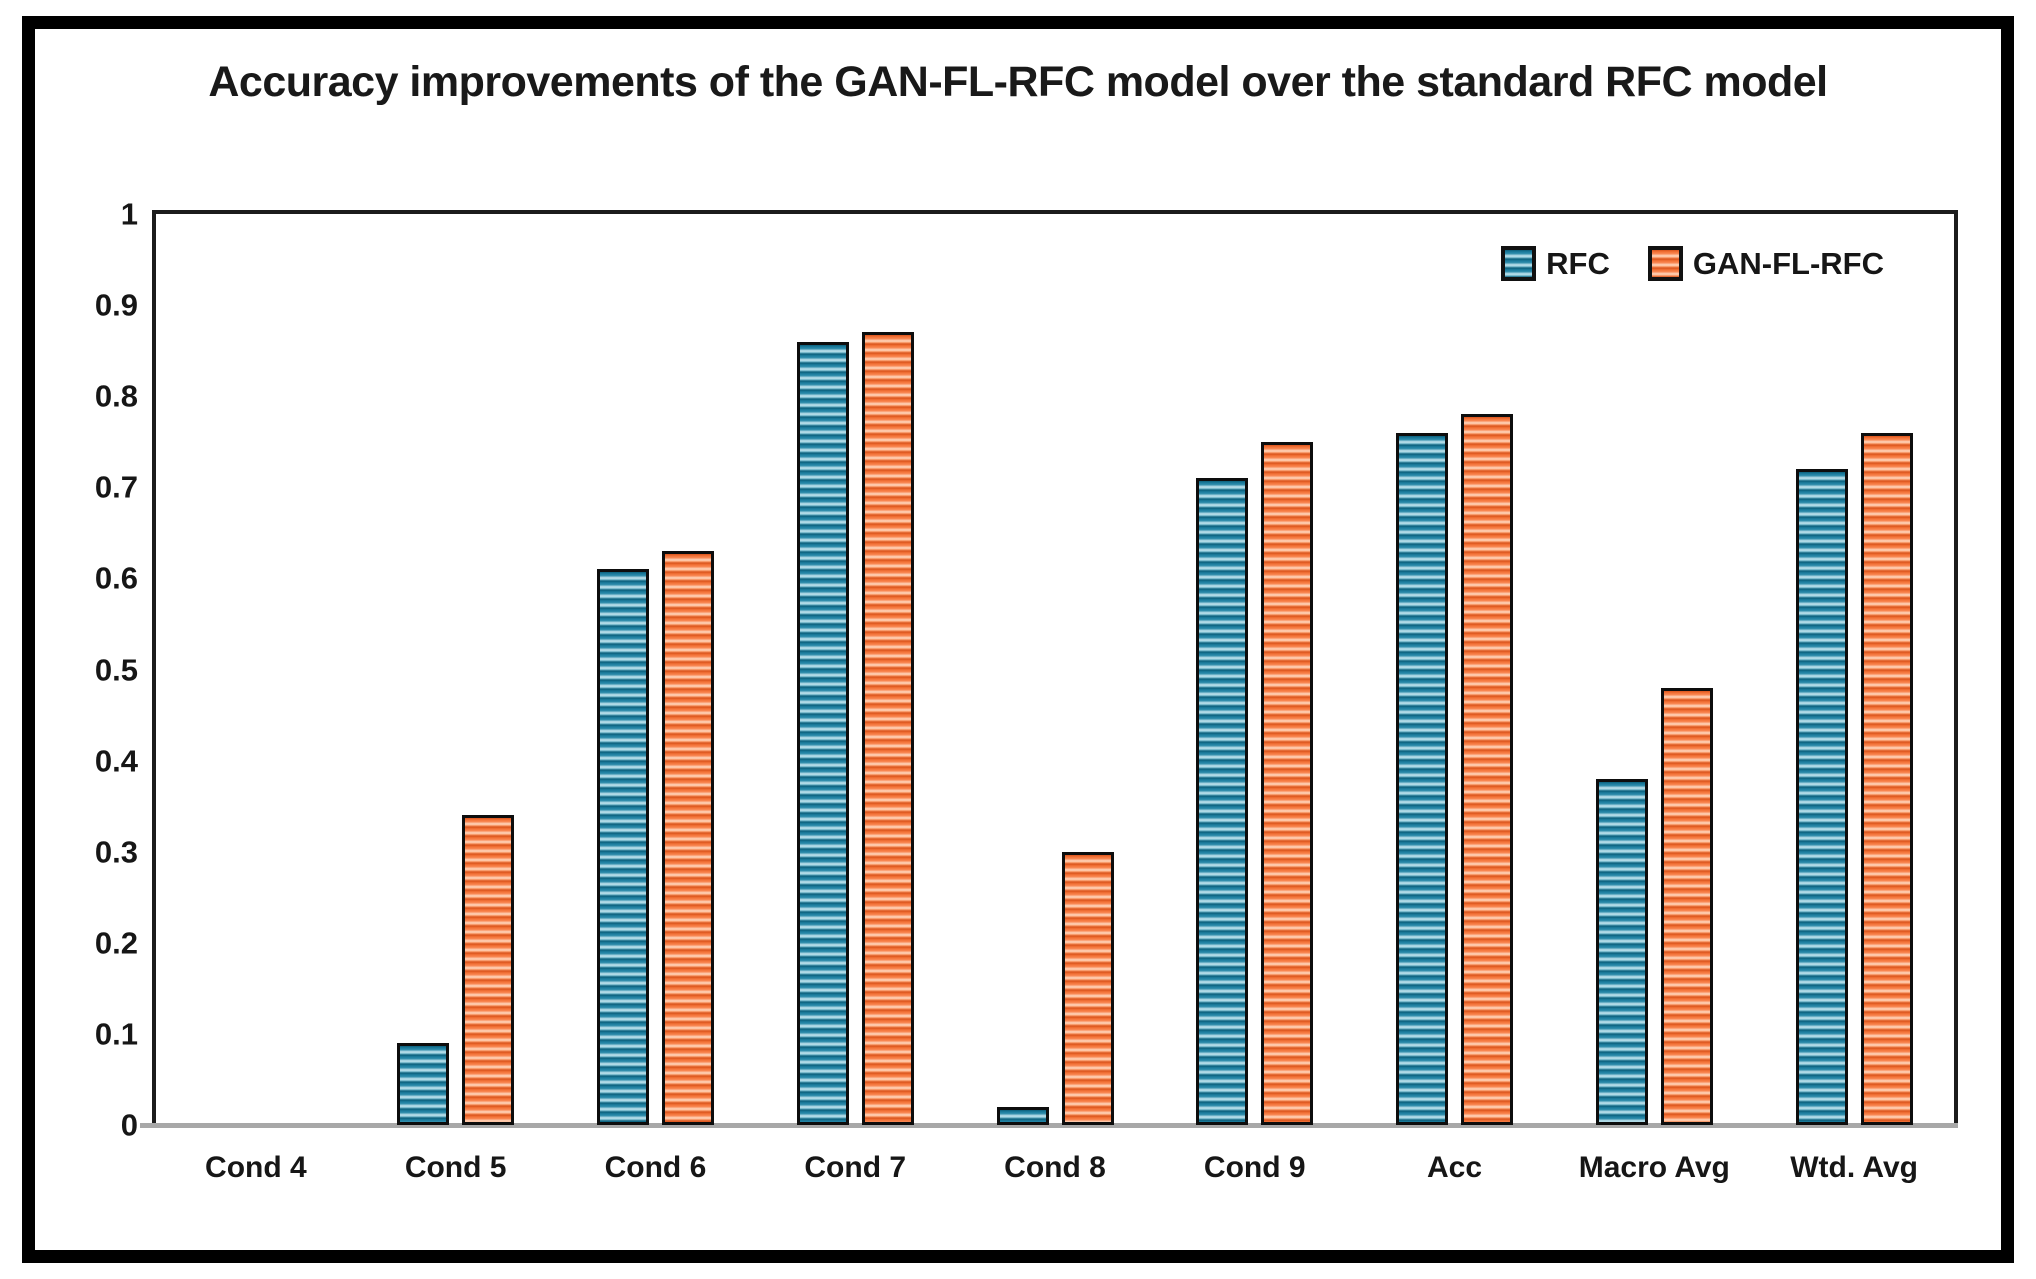 This screenshot has width=2036, height=1279. What do you see at coordinates (116, 305) in the screenshot?
I see `y-tick-label-0.9: 0.9` at bounding box center [116, 305].